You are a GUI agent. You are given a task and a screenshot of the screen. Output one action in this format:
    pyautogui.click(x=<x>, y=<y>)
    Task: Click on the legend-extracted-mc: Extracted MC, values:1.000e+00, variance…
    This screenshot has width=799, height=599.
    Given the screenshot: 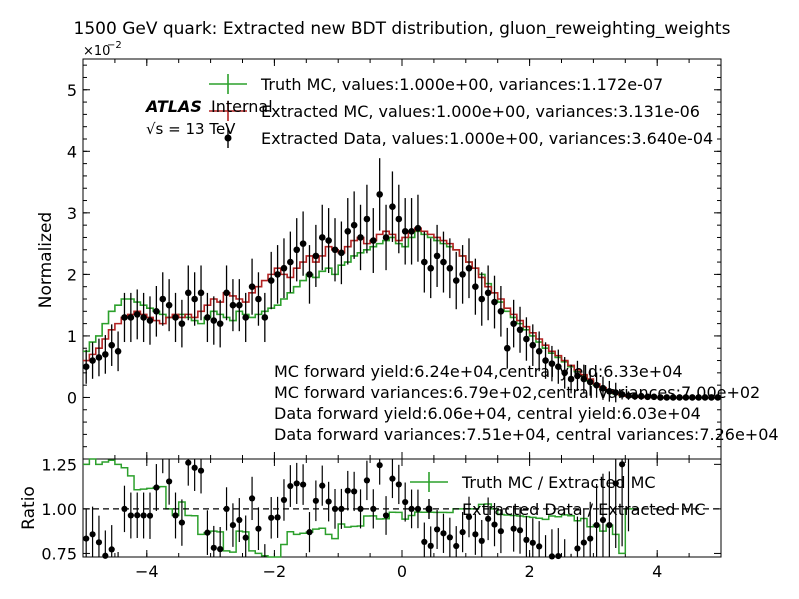 What is the action you would take?
    pyautogui.click(x=480, y=111)
    